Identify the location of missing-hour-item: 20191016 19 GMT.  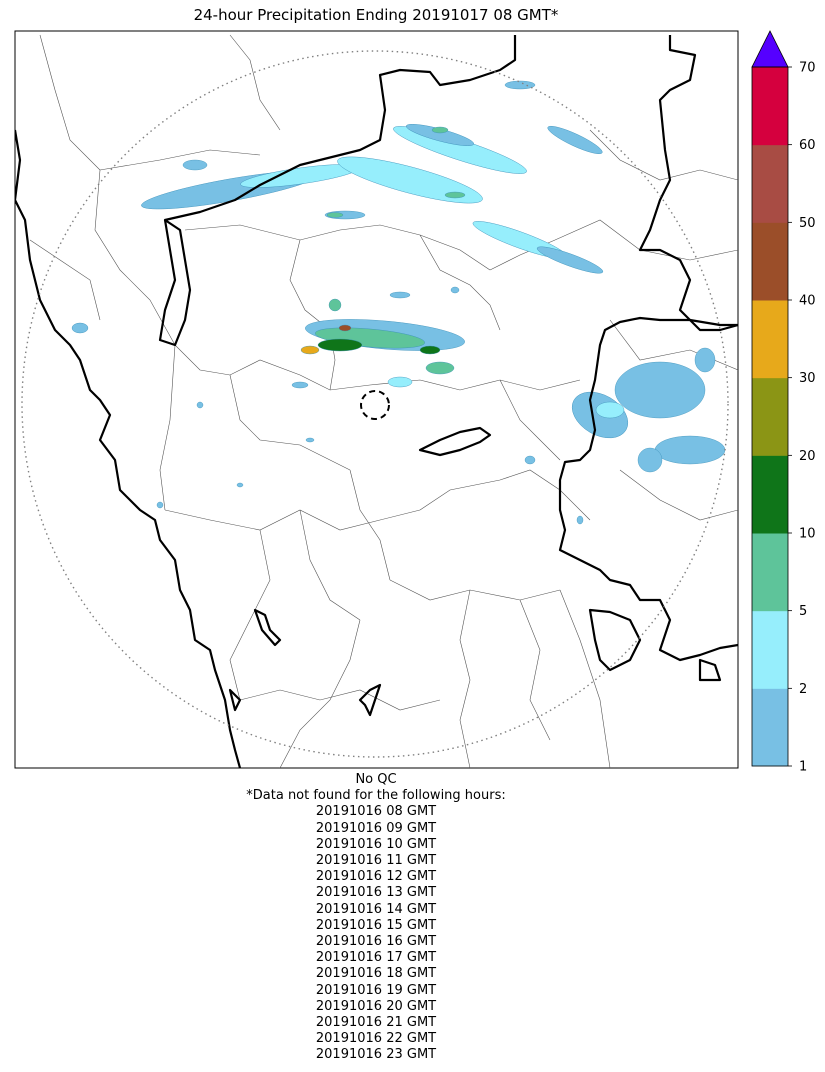
(376, 990).